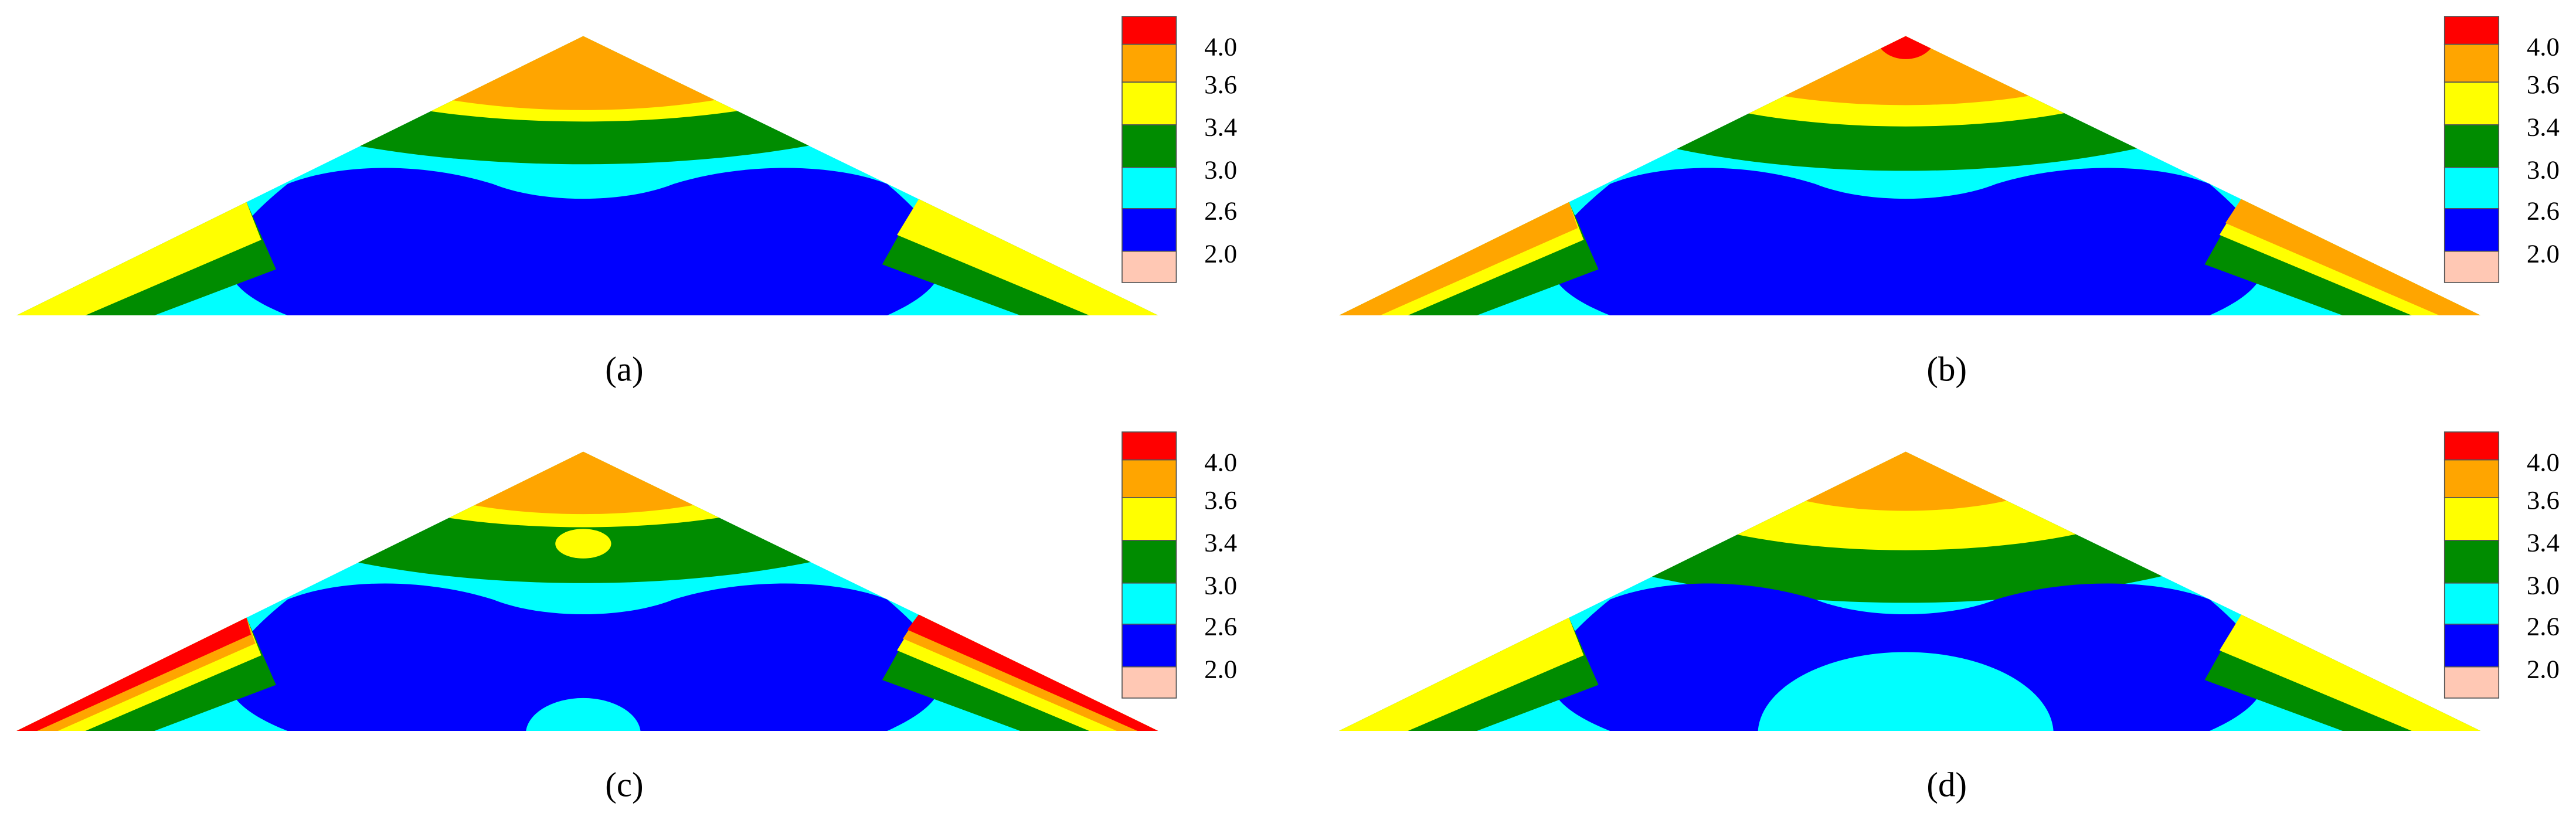 This screenshot has height=820, width=2576. I want to click on panel-label: (b), so click(1947, 370).